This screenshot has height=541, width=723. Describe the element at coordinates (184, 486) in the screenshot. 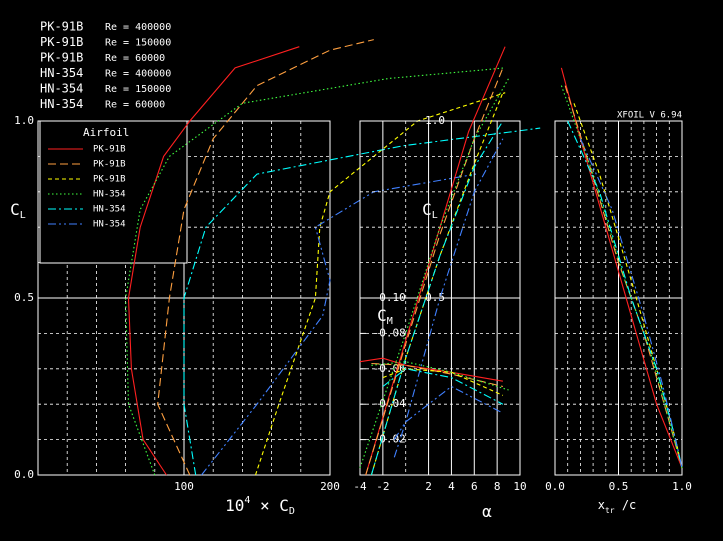

I see `x-tick-label: 100` at that location.